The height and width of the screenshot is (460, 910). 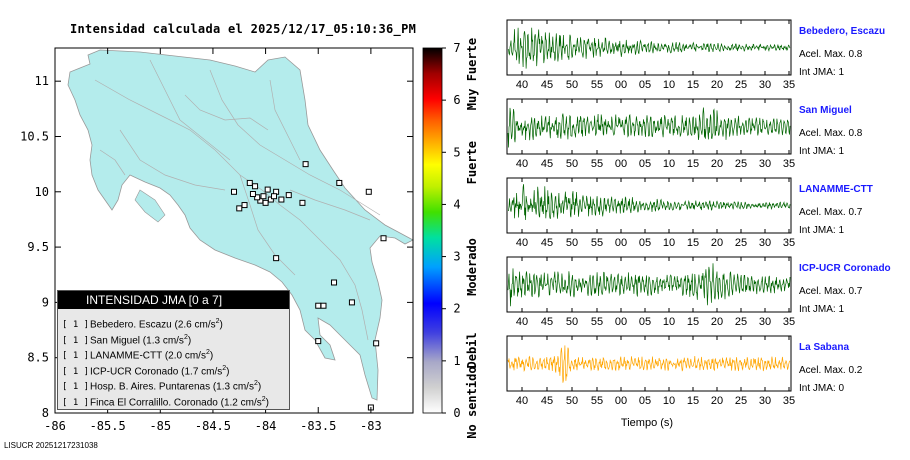 What do you see at coordinates (836, 189) in the screenshot?
I see `station-name: LANAMME-CTT` at bounding box center [836, 189].